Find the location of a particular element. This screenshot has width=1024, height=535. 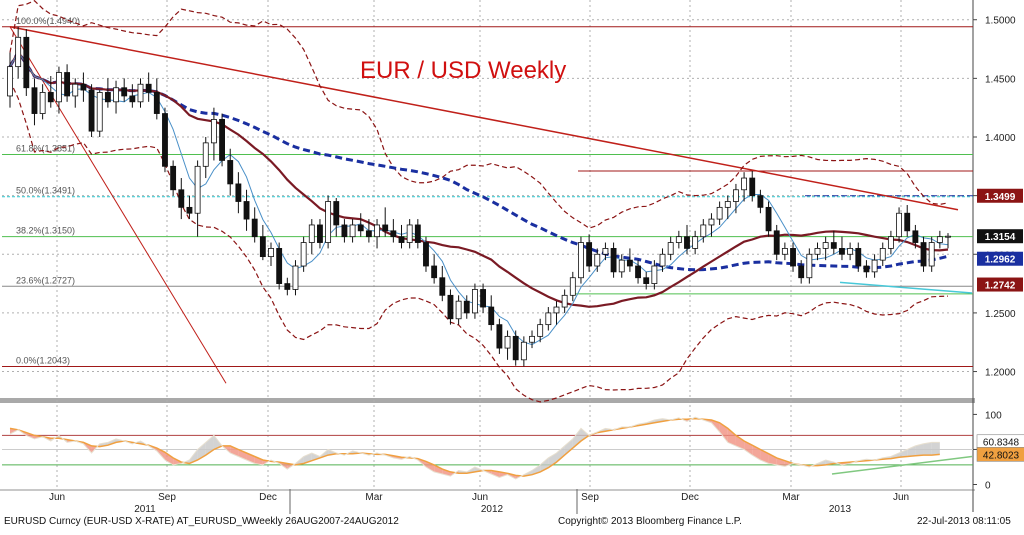

price-badge-label: 1.2742 is located at coordinates (1000, 286).